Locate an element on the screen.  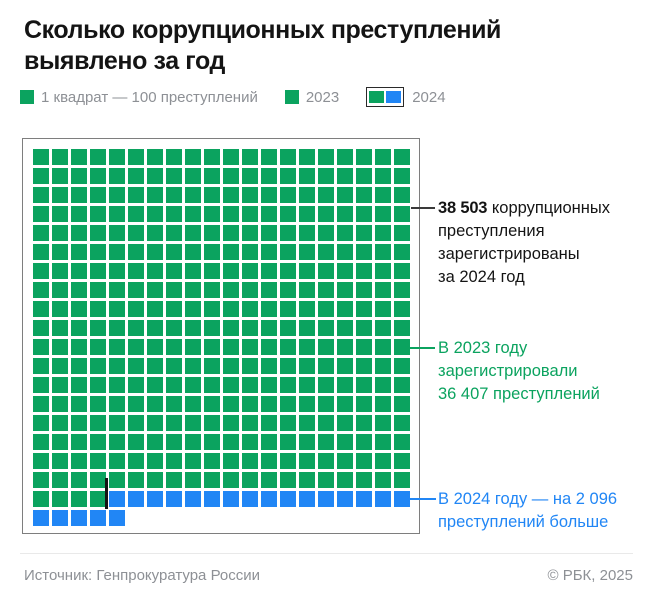
annotation-line: зарегистрировали is located at coordinates (508, 371).